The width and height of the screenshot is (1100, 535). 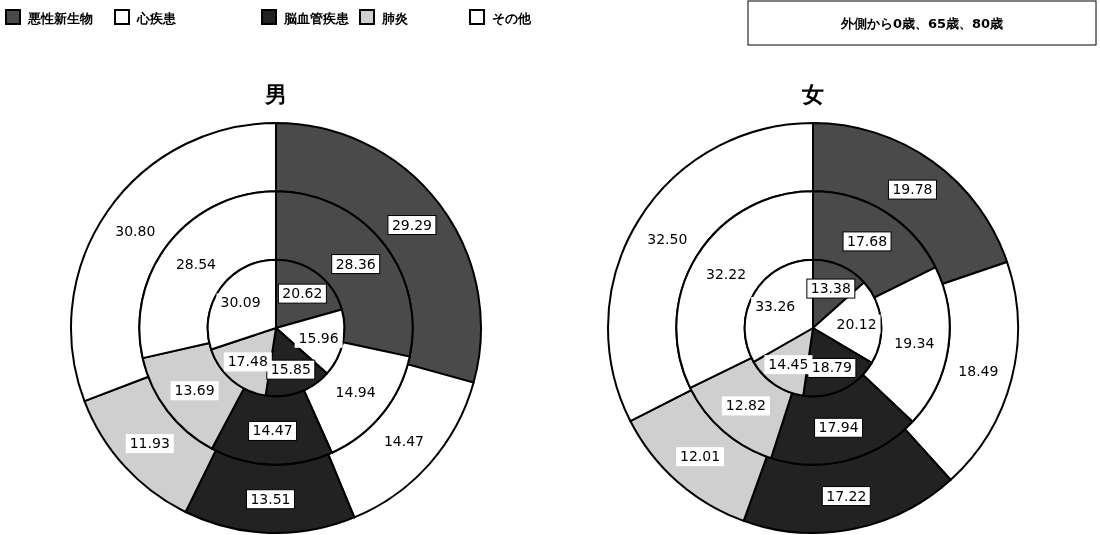 I want to click on data-label: 30.09, so click(x=240, y=302).